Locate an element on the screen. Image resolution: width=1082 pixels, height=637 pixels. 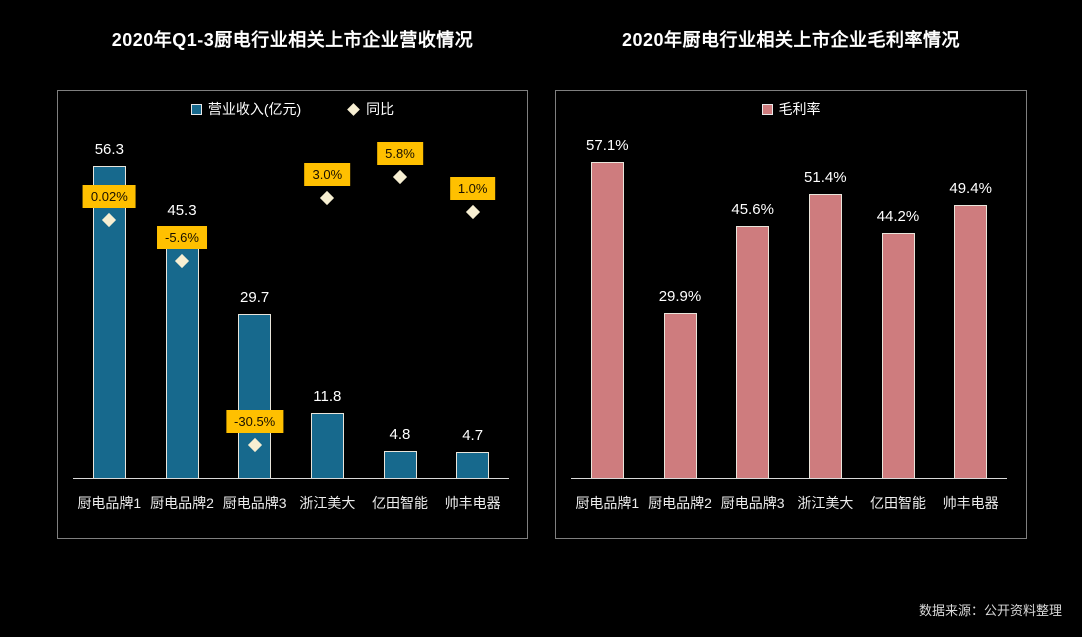
yoy-value-label: -5.6% is located at coordinates (182, 238).